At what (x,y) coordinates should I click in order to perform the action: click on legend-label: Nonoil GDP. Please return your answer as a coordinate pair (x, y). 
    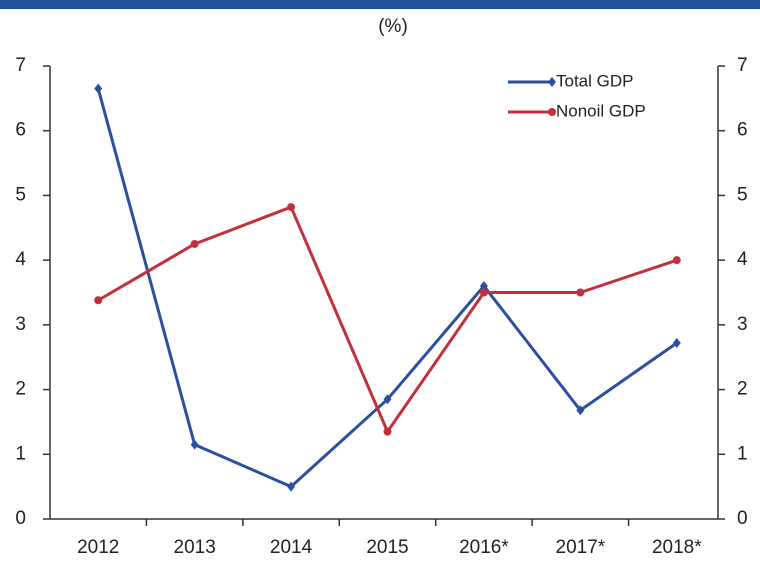
    Looking at the image, I should click on (601, 110).